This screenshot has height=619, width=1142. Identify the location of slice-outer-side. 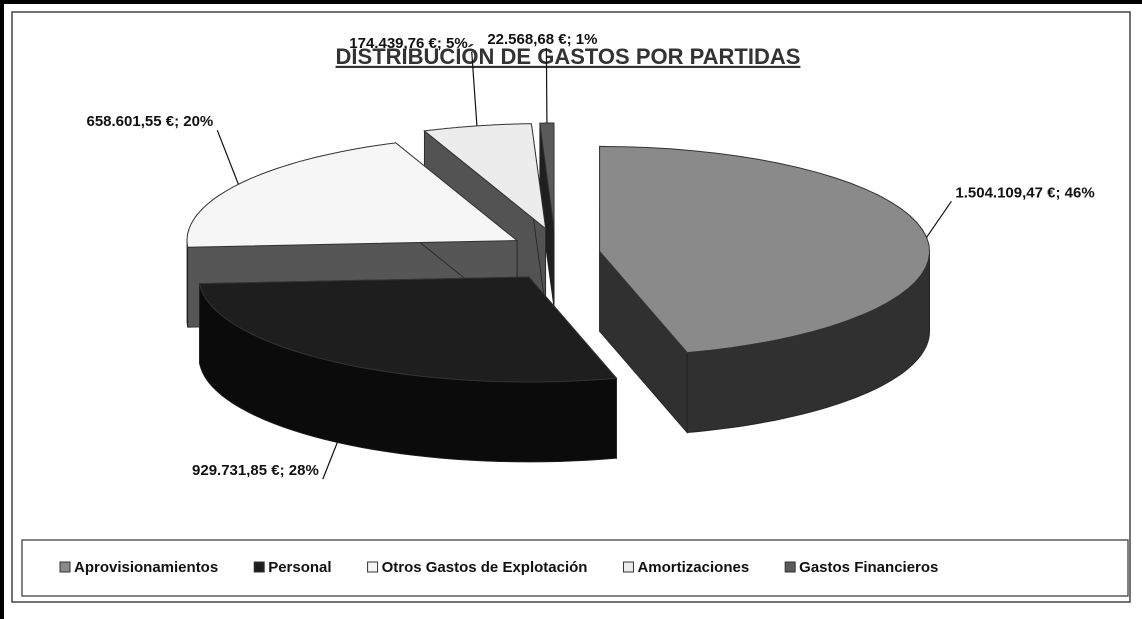
(187, 284).